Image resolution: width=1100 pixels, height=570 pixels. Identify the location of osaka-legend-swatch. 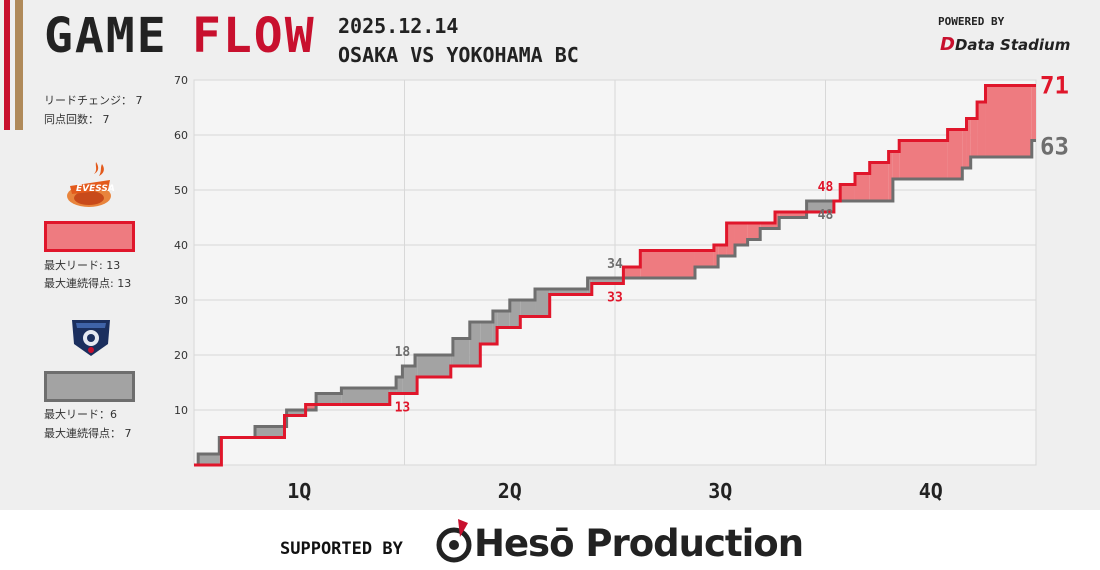
(89, 236).